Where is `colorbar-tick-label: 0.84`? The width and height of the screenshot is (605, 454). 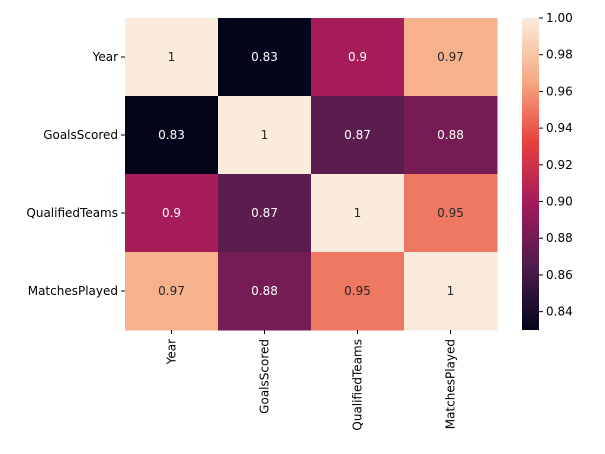 colorbar-tick-label: 0.84 is located at coordinates (559, 312).